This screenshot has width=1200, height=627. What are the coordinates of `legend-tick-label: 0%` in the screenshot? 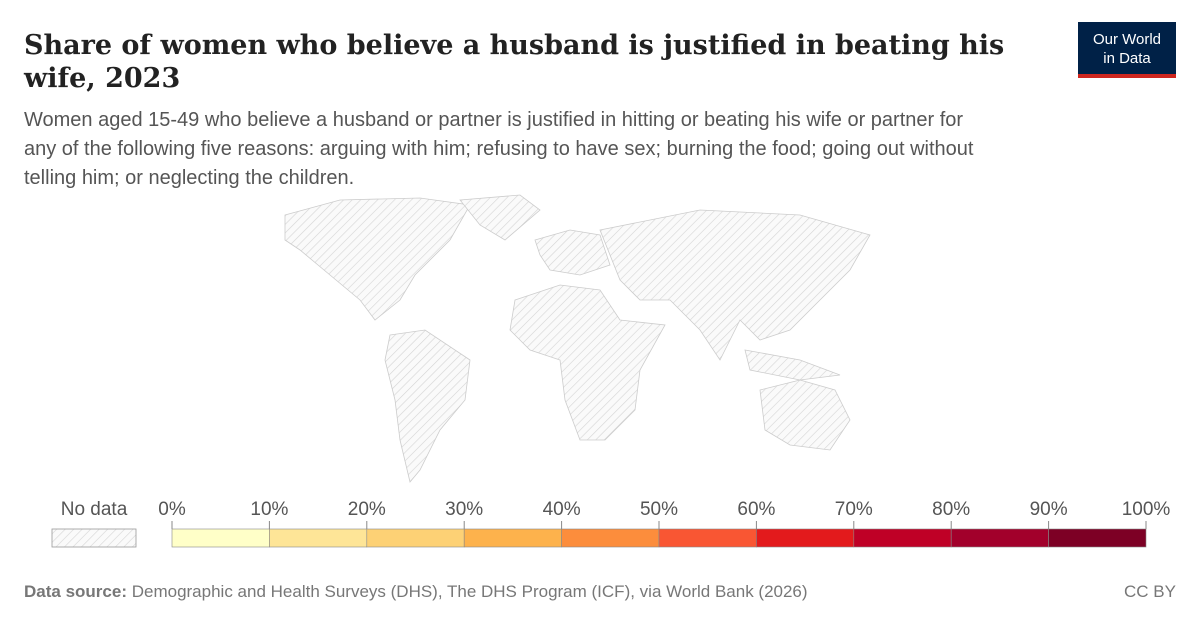 It's located at (172, 509).